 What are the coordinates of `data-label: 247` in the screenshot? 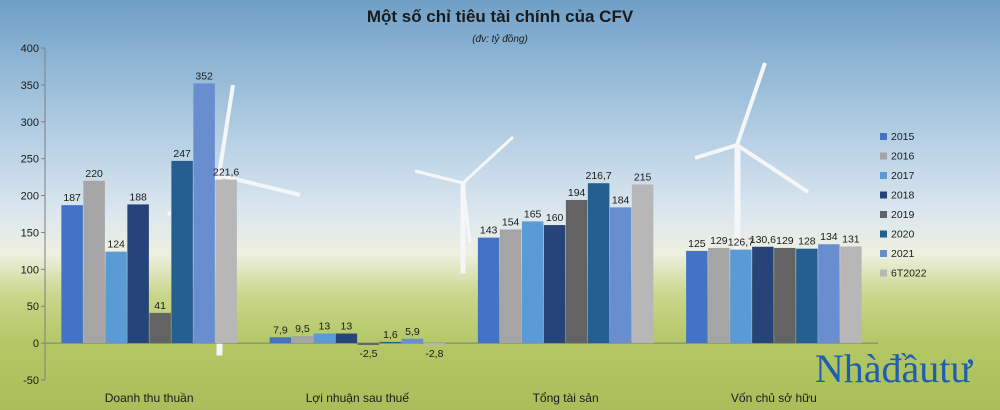 It's located at (182, 154).